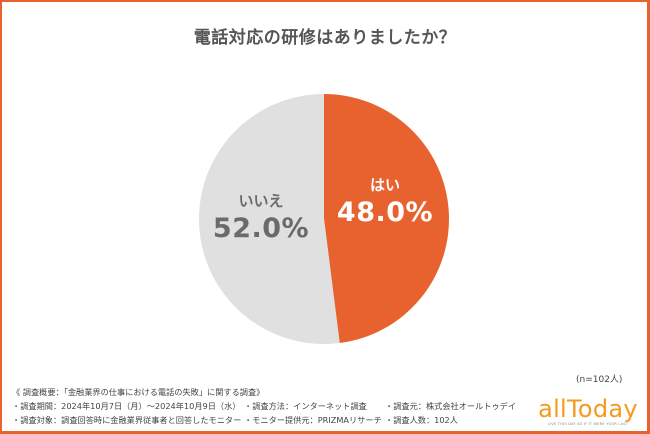 The height and width of the screenshot is (434, 650). I want to click on slice-percent-yes: 48.0%, so click(385, 212).